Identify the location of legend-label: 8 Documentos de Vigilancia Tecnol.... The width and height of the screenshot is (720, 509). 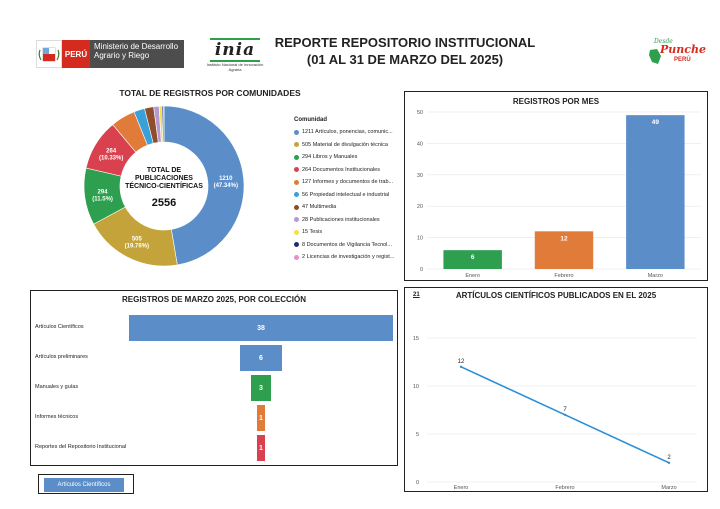
(347, 244).